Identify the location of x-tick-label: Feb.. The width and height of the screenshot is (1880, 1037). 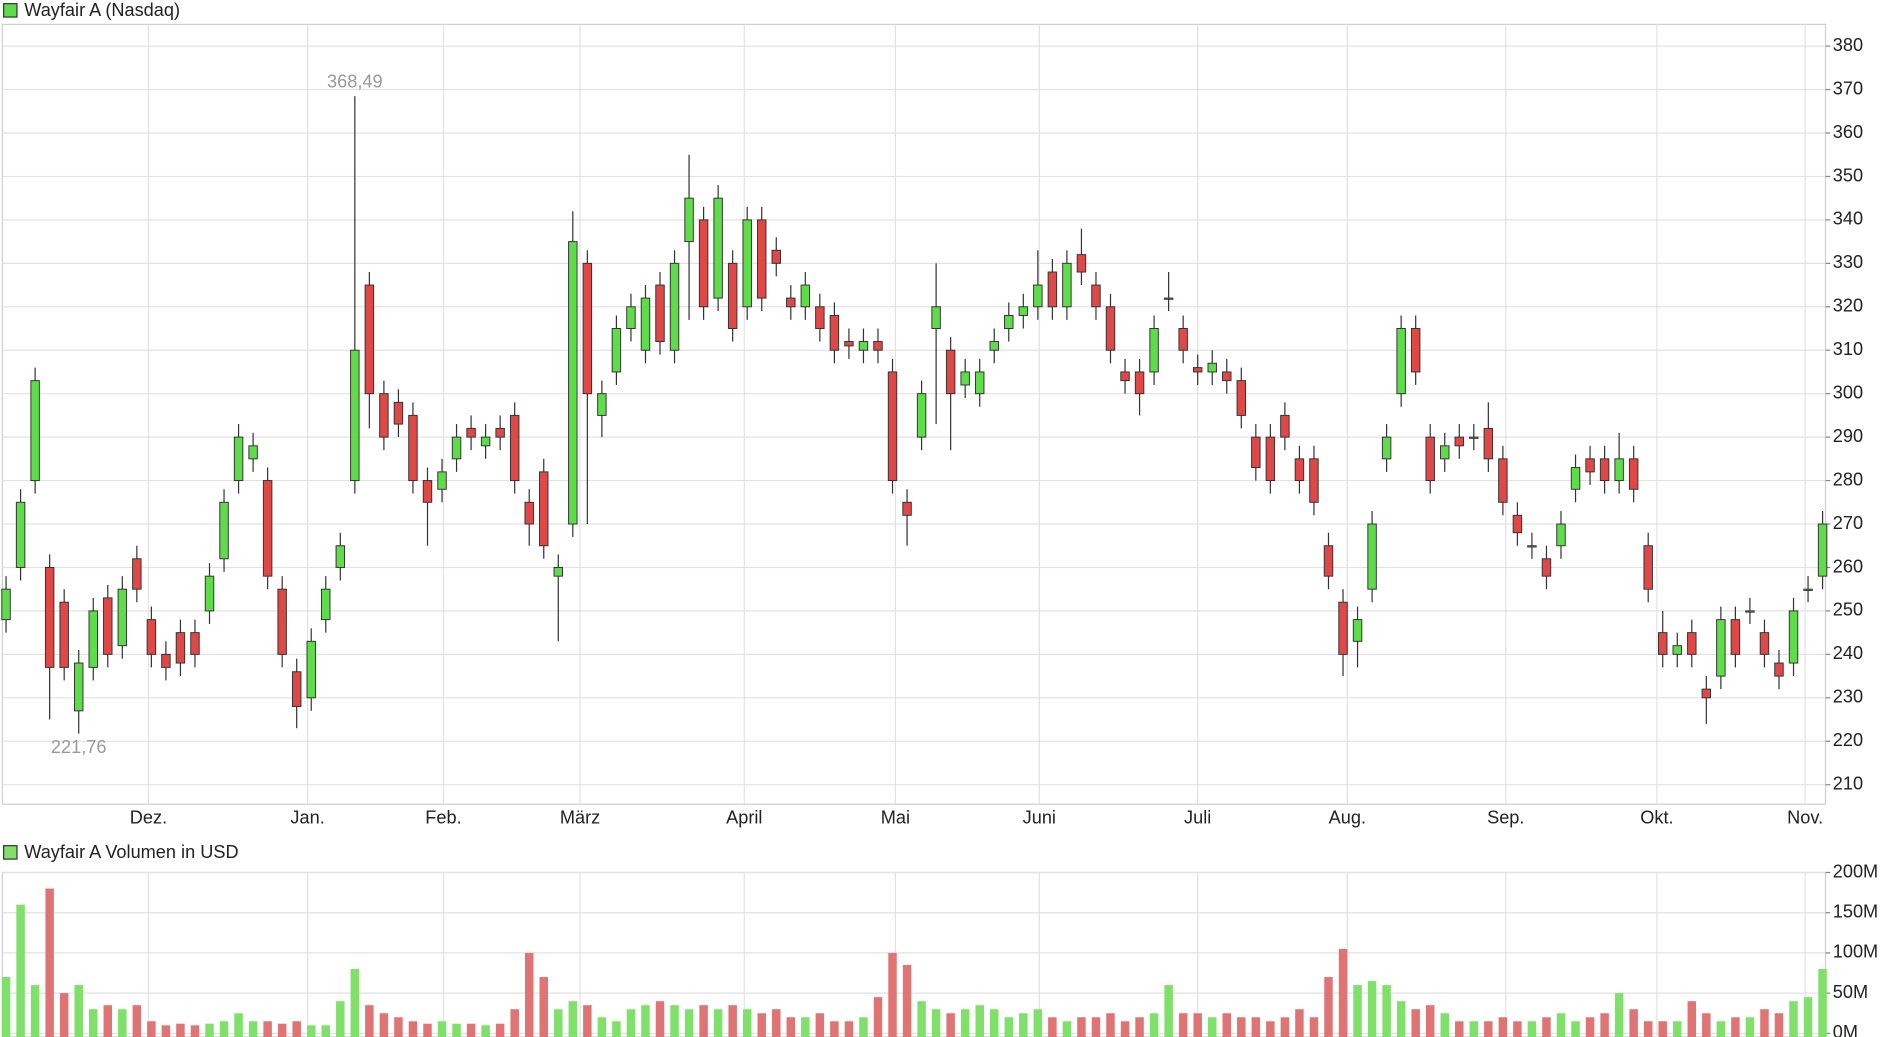
(443, 818).